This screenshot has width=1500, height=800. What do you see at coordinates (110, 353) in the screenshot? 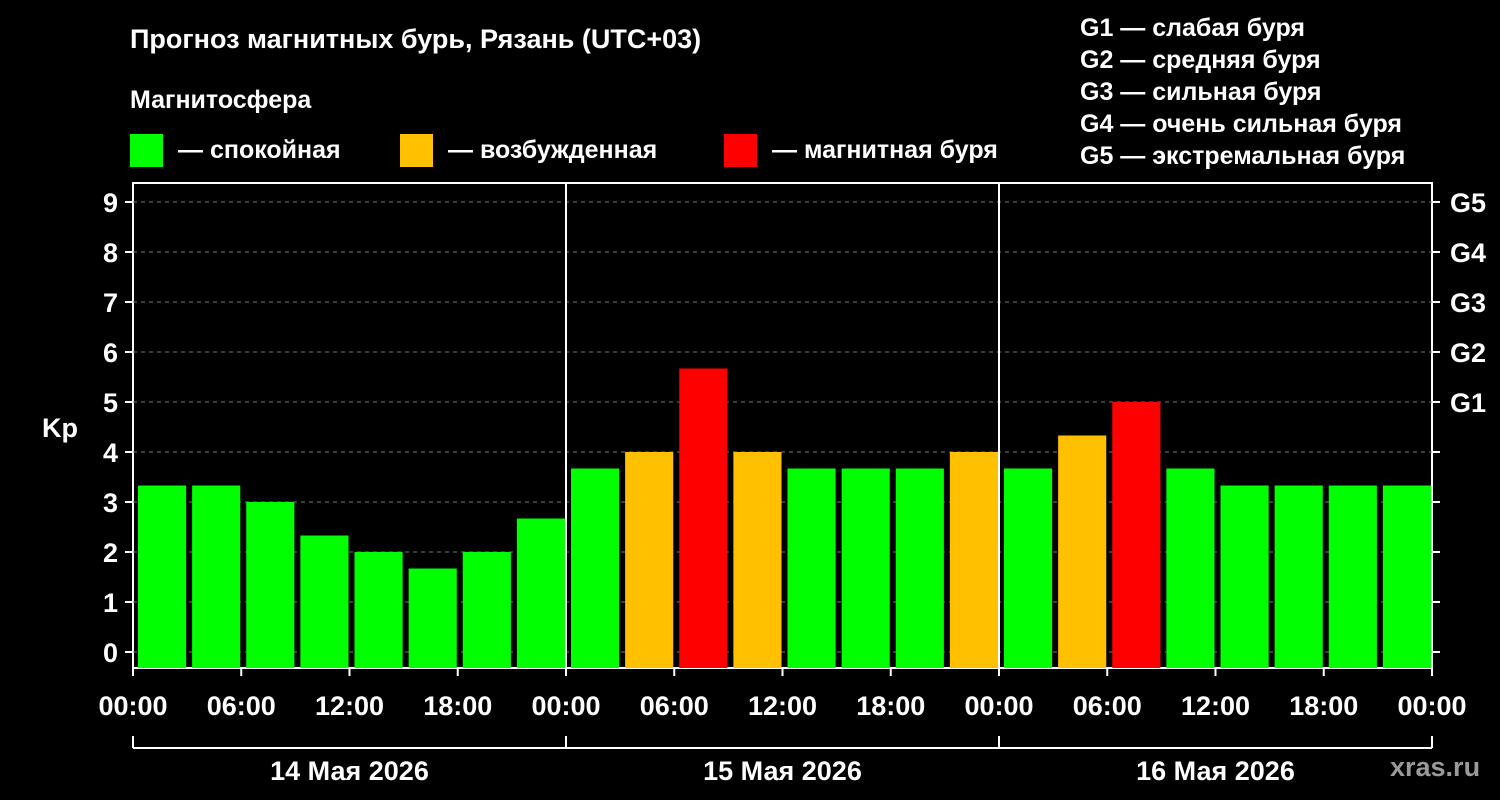
I see `y-tick-label: 6` at bounding box center [110, 353].